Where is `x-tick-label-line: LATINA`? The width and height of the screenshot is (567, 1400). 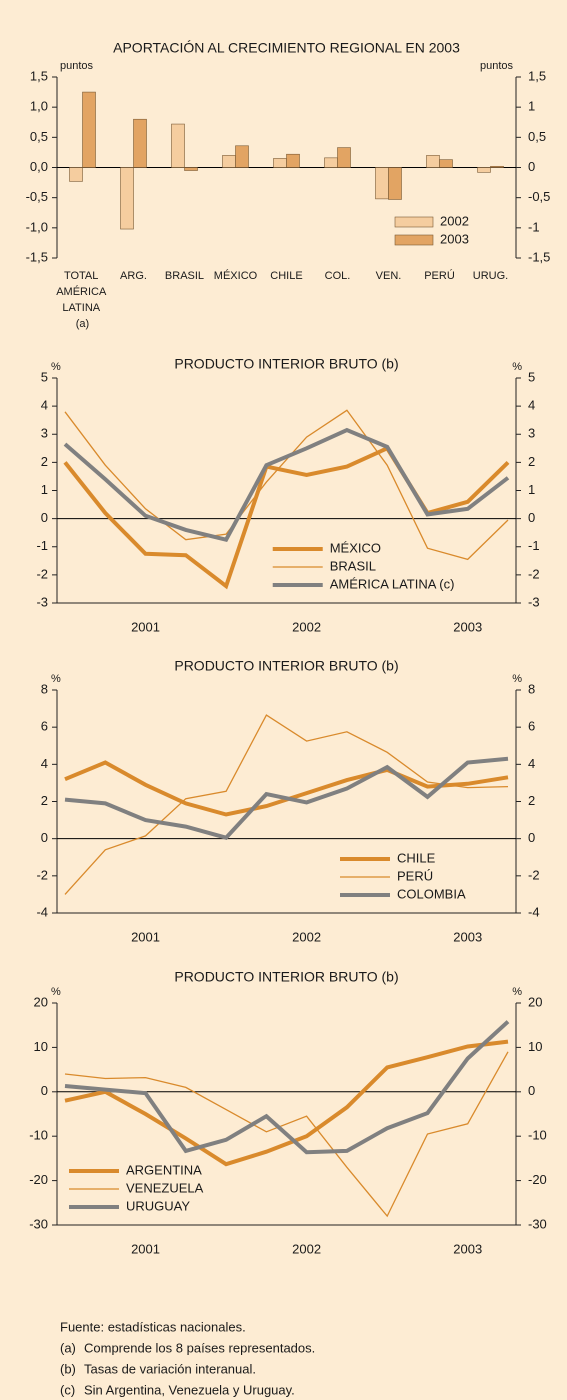
x-tick-label-line: LATINA is located at coordinates (82, 308).